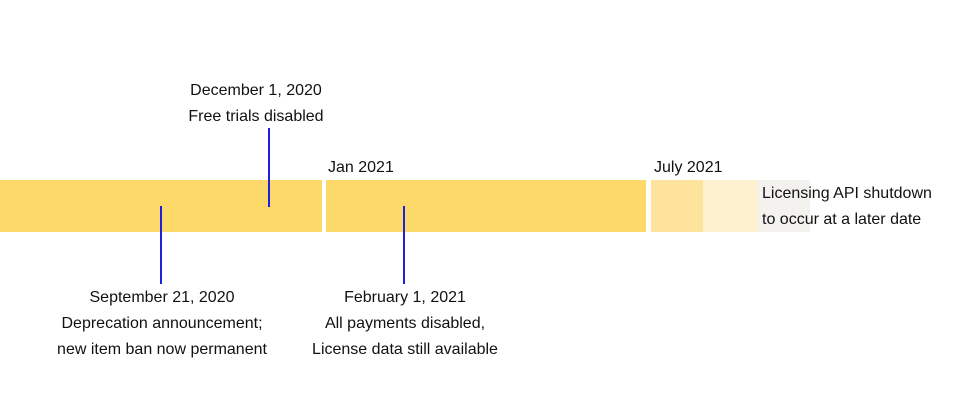 The image size is (960, 420). I want to click on tick-label-july-2021: July 2021, so click(688, 167).